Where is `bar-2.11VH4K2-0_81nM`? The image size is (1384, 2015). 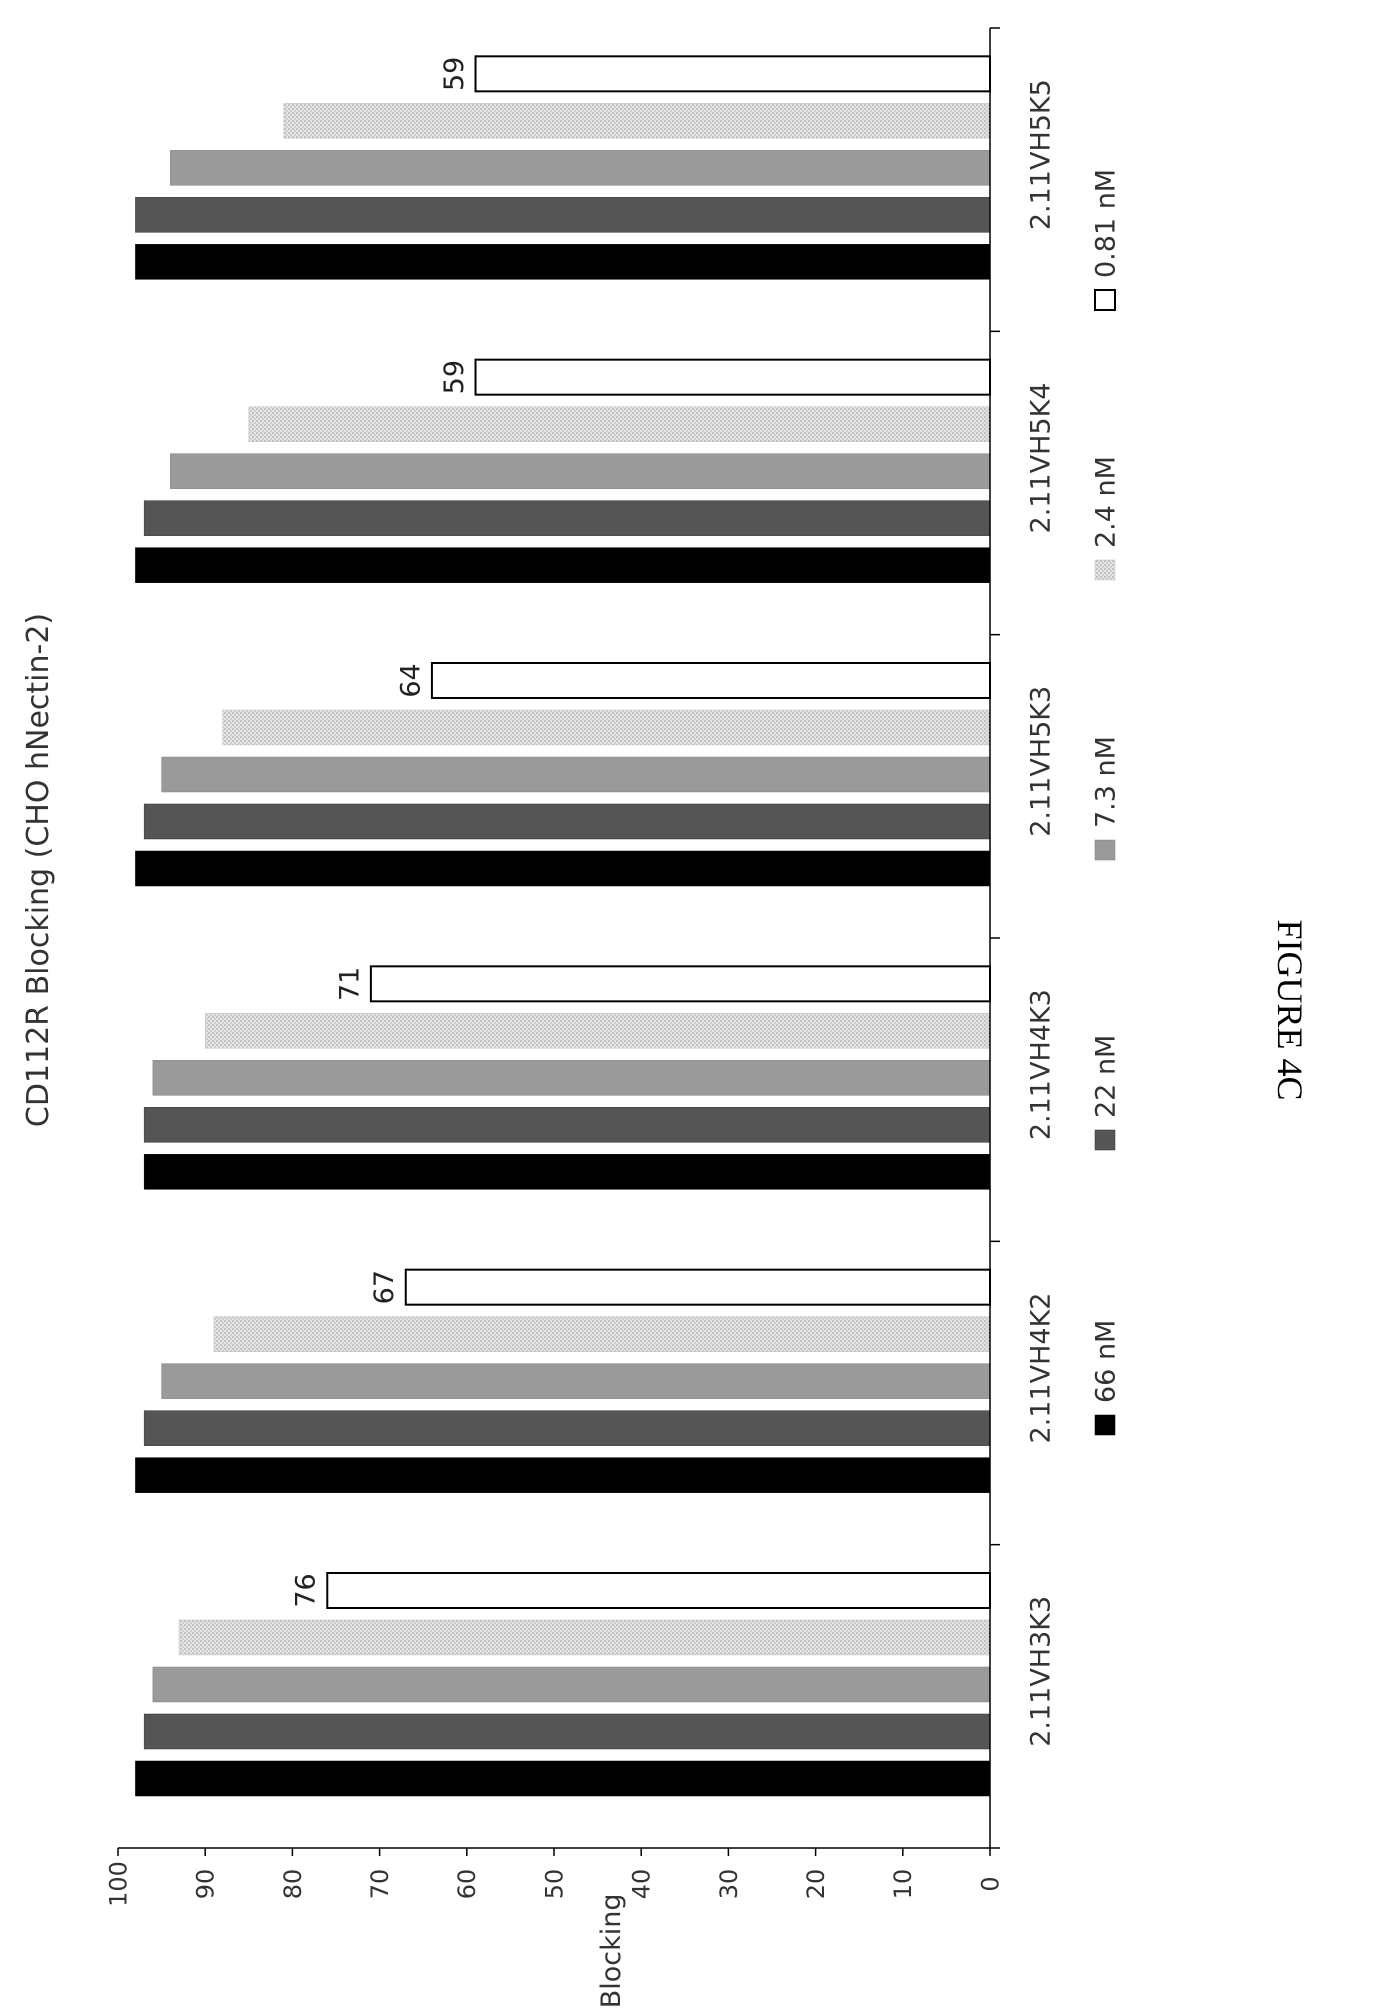
bar-2.11VH4K2-0_81nM is located at coordinates (697, 1287).